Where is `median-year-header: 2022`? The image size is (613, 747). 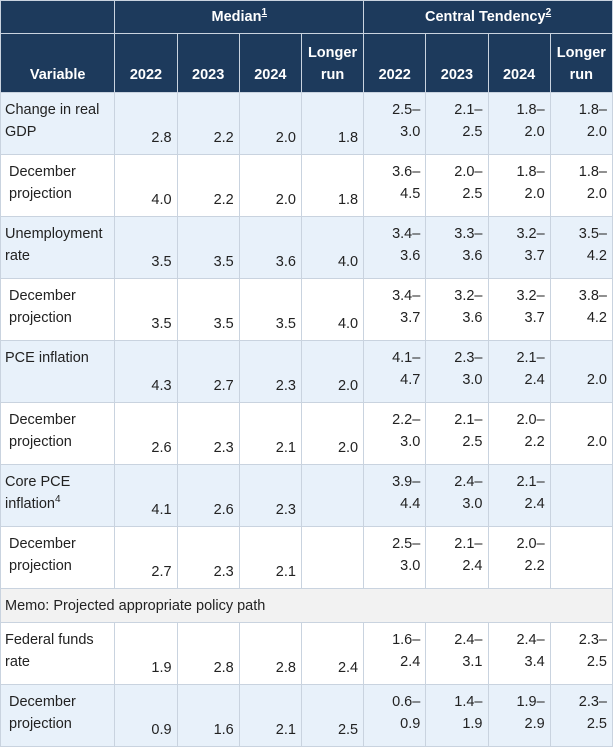
median-year-header: 2022 is located at coordinates (146, 63).